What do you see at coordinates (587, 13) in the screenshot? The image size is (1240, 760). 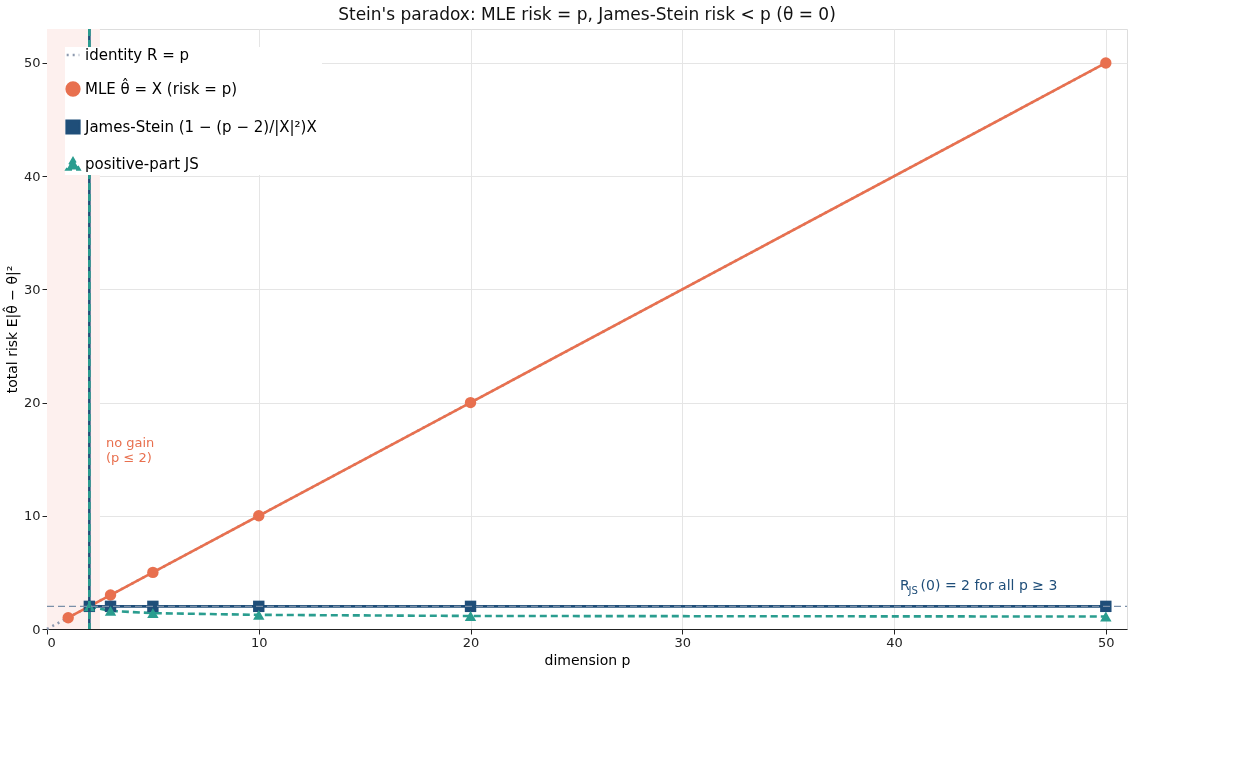 I see `chart-title: Stein's paradox: MLE risk = p, James-Stein risk < p (θ = 0)` at bounding box center [587, 13].